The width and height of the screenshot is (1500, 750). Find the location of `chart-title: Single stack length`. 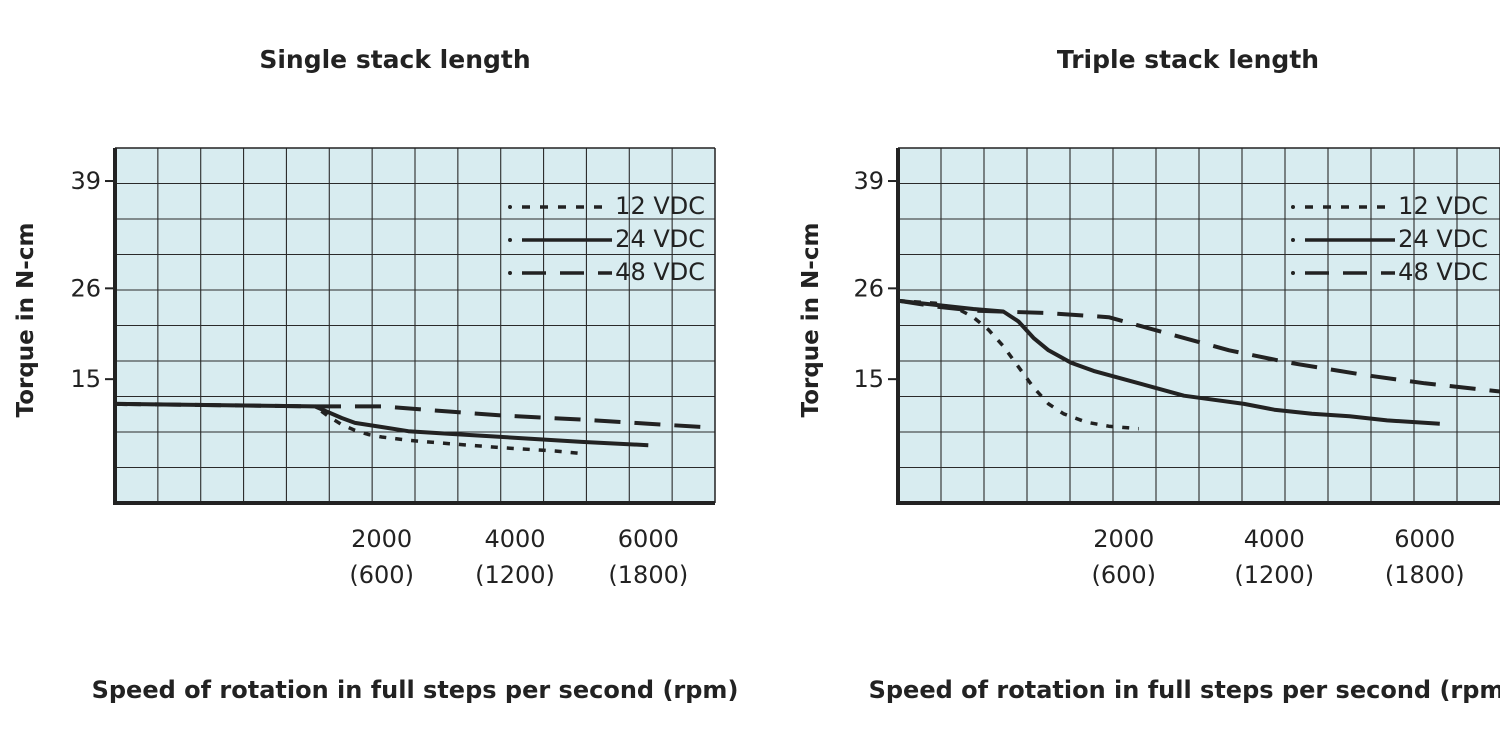

chart-title: Single stack length is located at coordinates (394, 59).